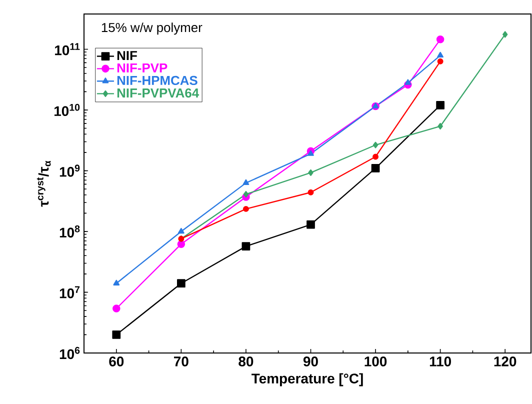  I want to click on legend-label: NIF-HPMCAS, so click(157, 81).